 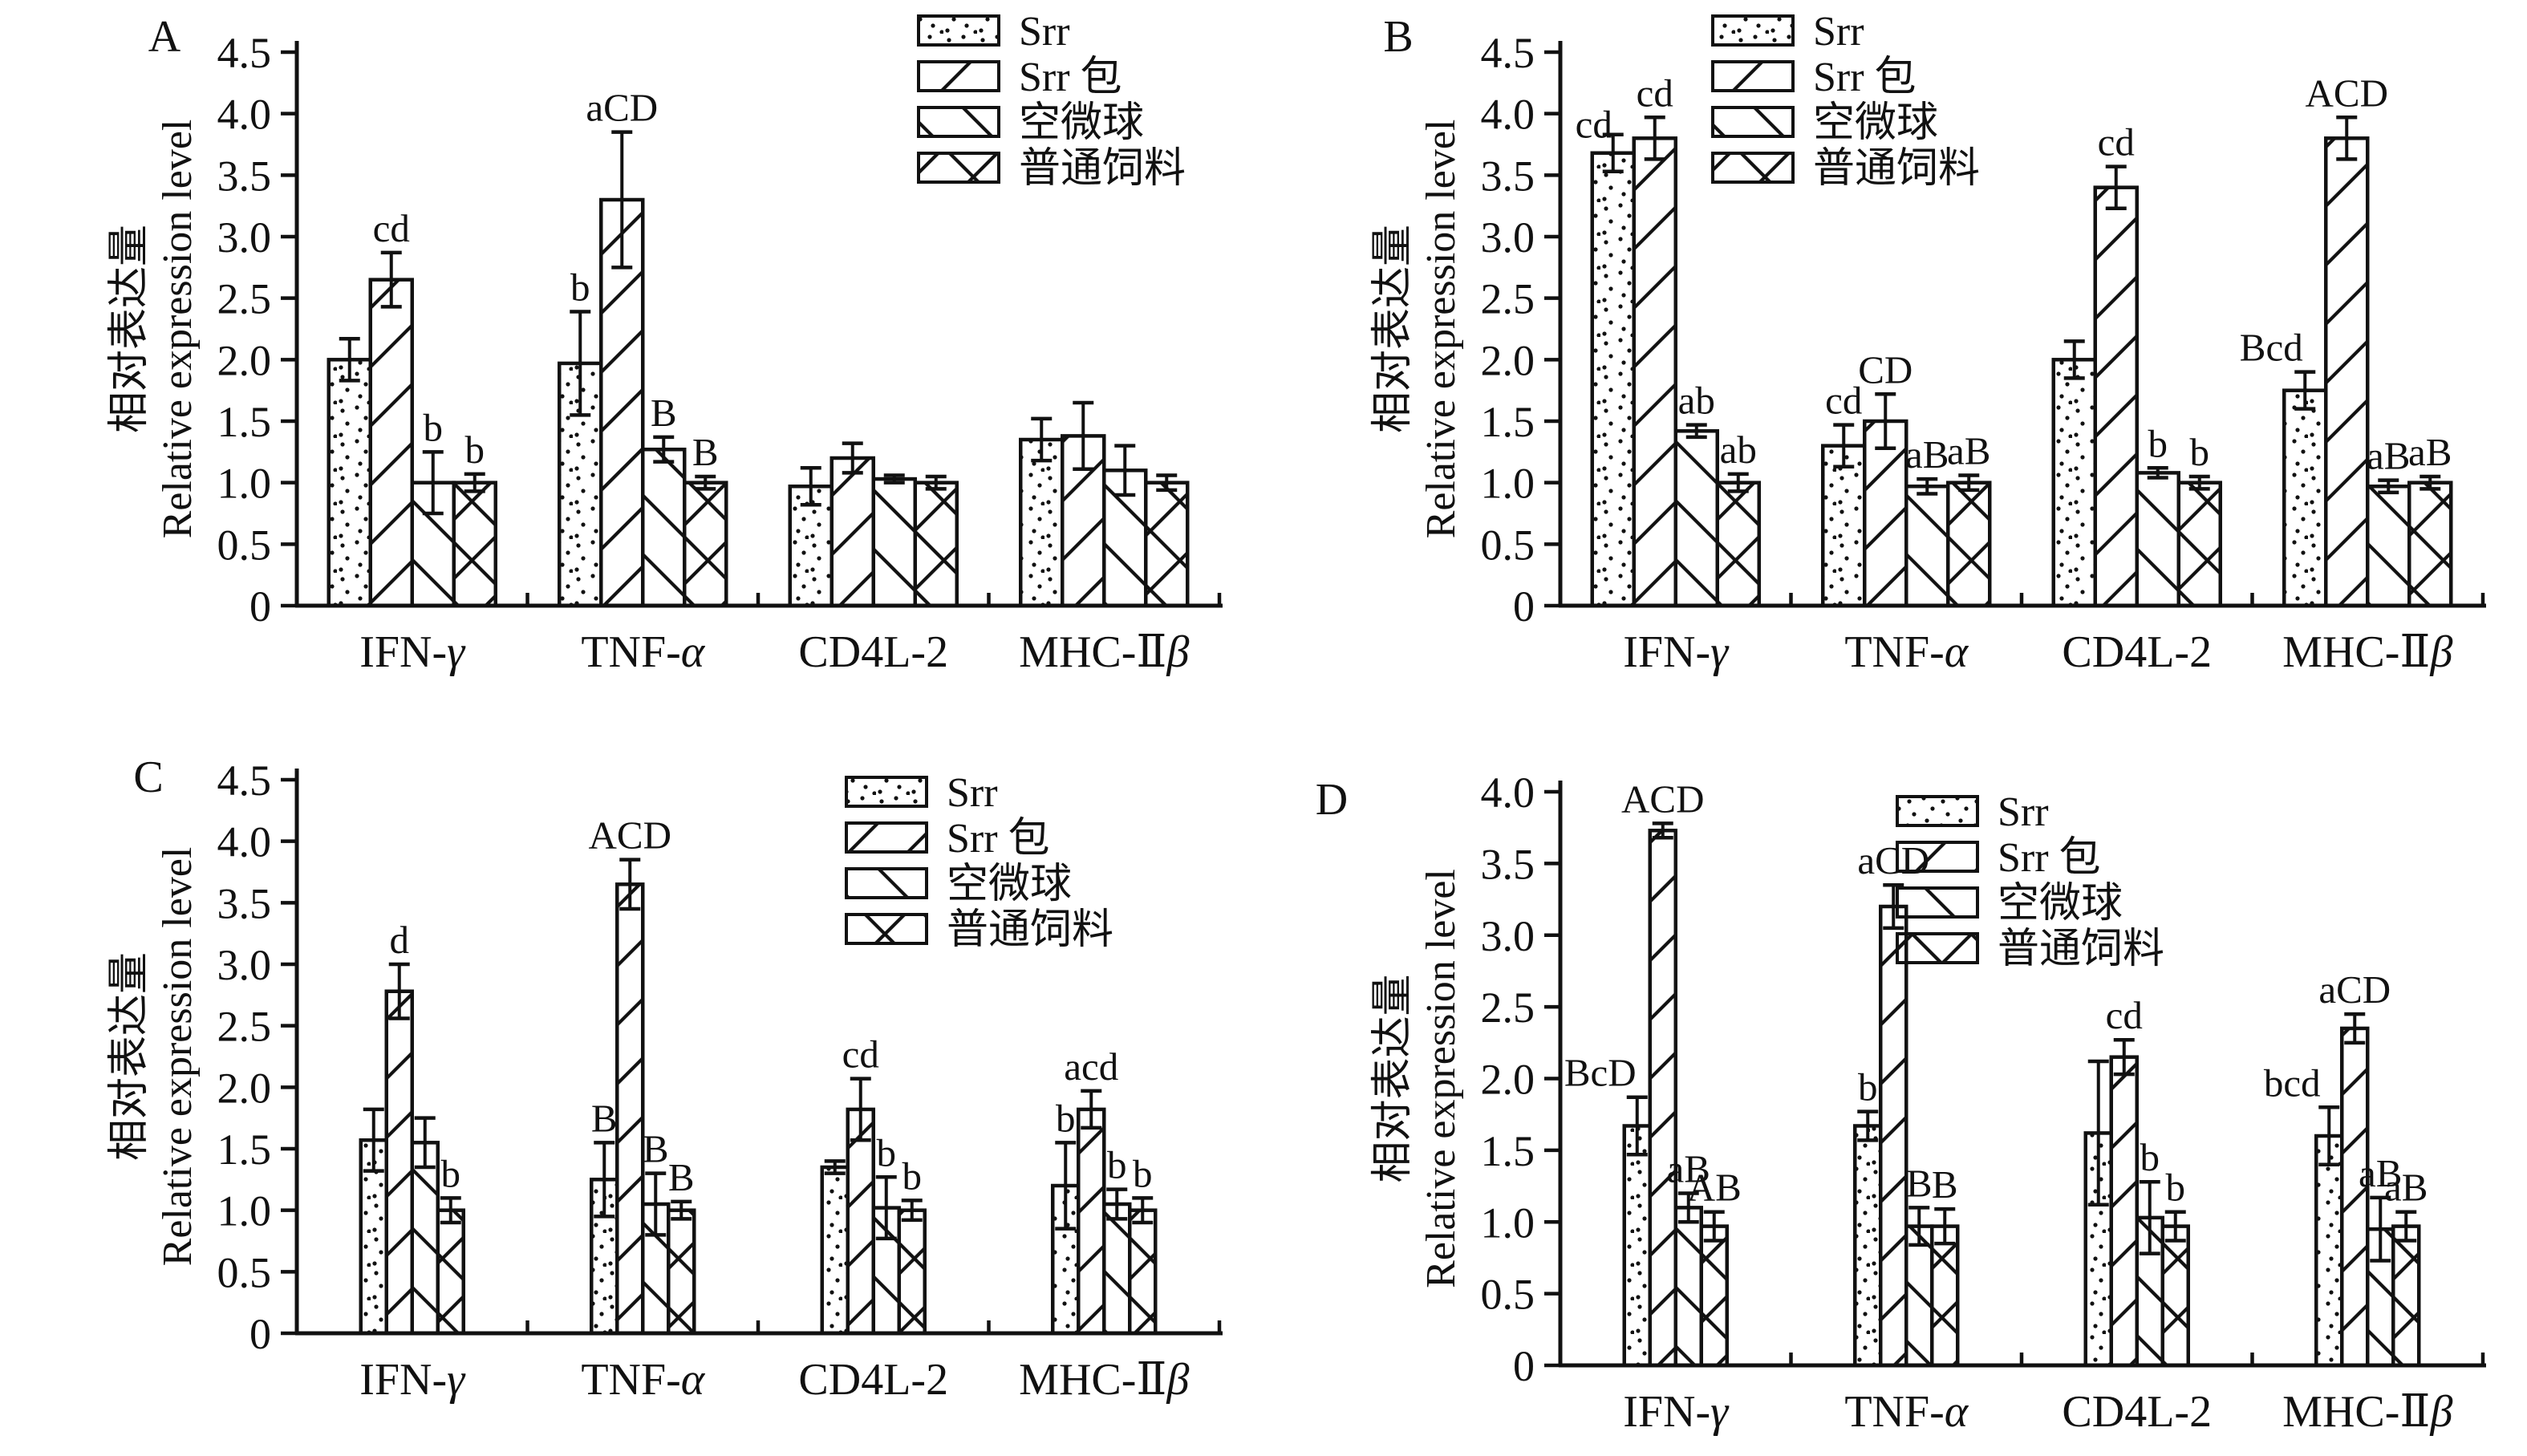 I want to click on panel-label: C, so click(x=148, y=777).